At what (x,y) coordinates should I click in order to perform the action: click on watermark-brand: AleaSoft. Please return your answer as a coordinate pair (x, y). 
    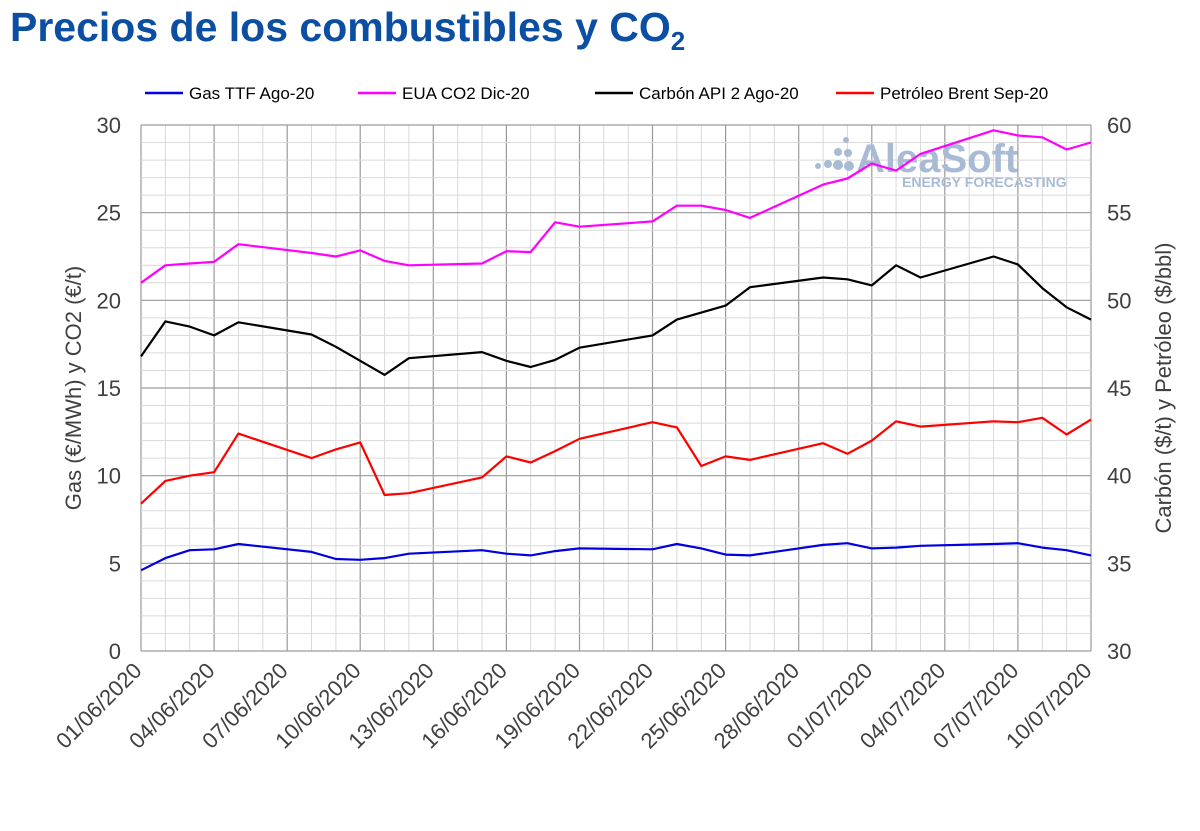
    Looking at the image, I should click on (937, 159).